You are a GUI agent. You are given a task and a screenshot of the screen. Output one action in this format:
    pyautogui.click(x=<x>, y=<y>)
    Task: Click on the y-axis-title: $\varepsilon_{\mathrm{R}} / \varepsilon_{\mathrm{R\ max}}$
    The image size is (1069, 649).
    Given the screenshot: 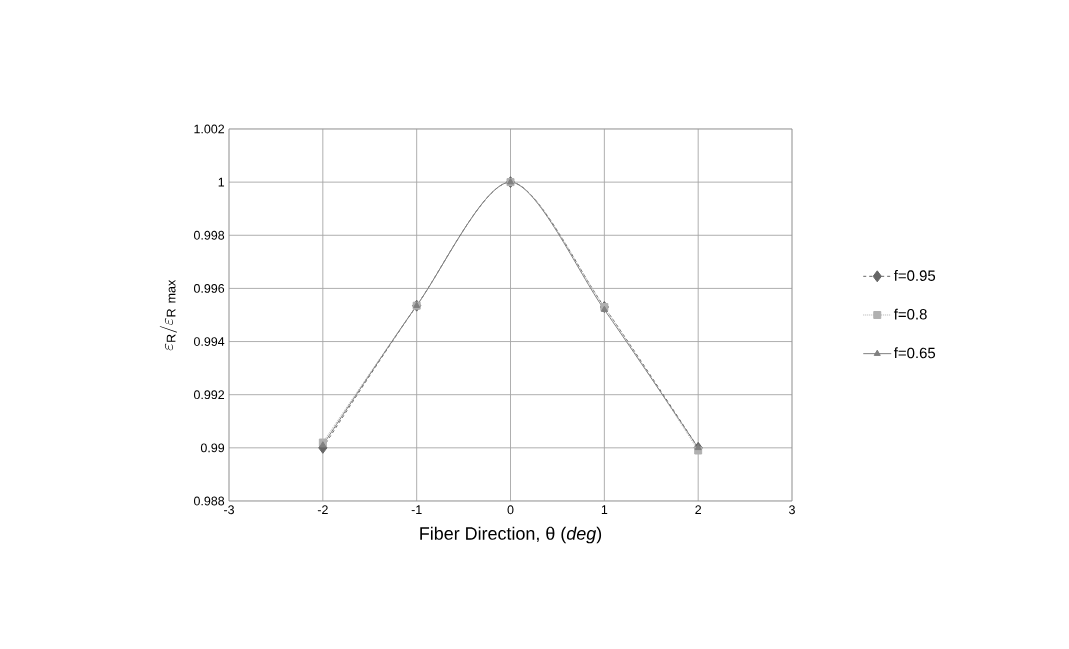 What is the action you would take?
    pyautogui.click(x=168, y=315)
    